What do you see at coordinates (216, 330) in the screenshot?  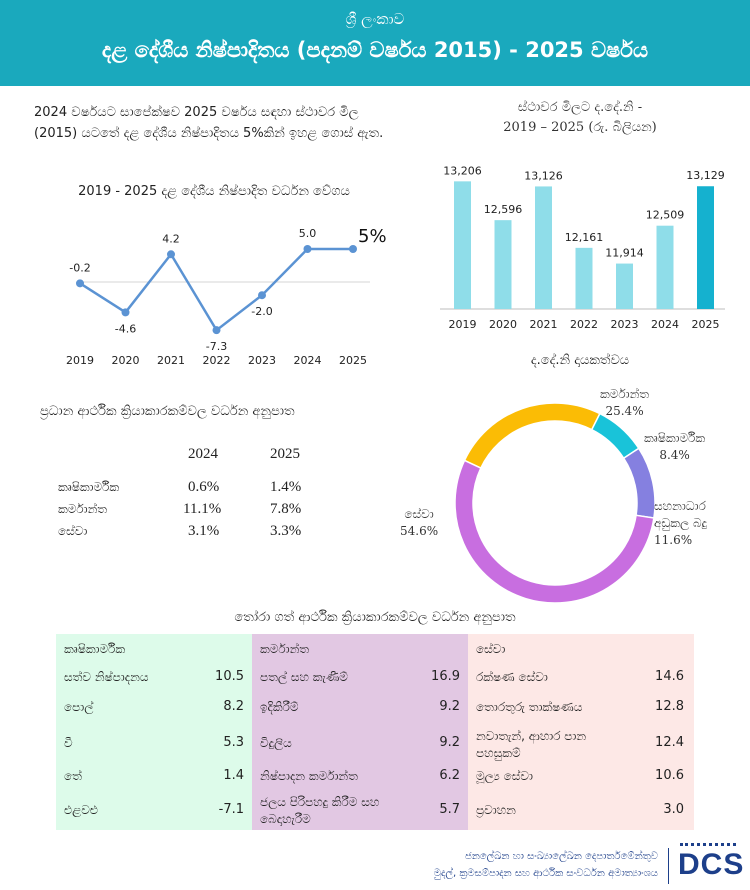 I see `line-point-2022` at bounding box center [216, 330].